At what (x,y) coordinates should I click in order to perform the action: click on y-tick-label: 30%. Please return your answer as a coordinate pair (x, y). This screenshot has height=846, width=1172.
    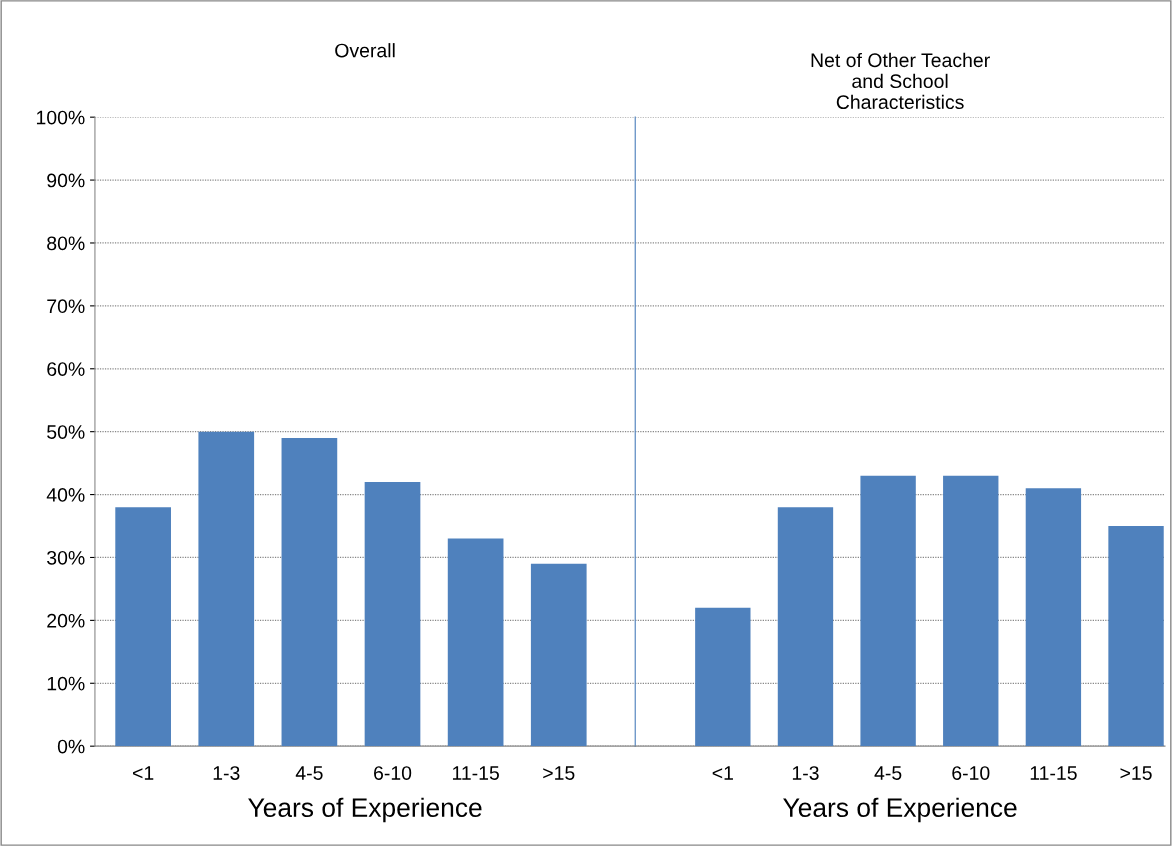
    Looking at the image, I should click on (66, 557).